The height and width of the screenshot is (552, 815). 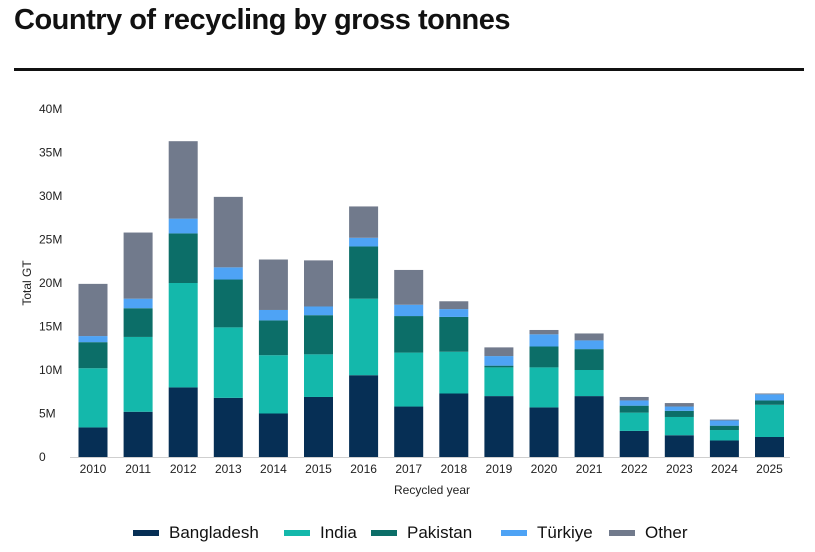 I want to click on bar-2021-other, so click(x=589, y=337).